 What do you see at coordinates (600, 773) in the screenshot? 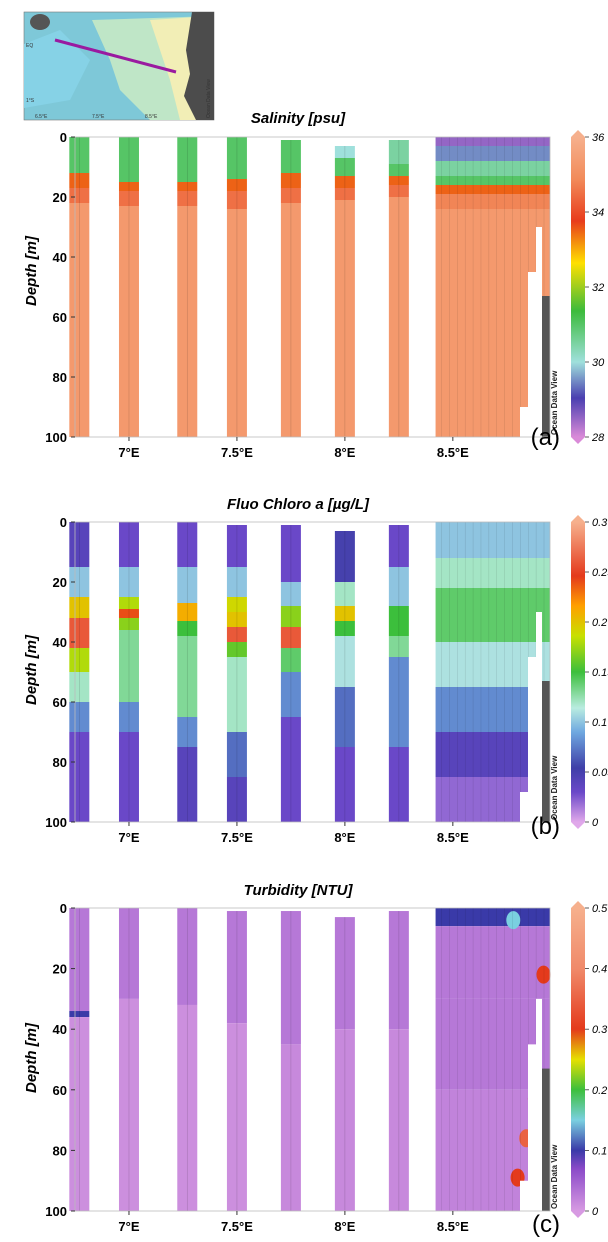
I see `colorbar-tick-label: 0.05` at bounding box center [600, 773].